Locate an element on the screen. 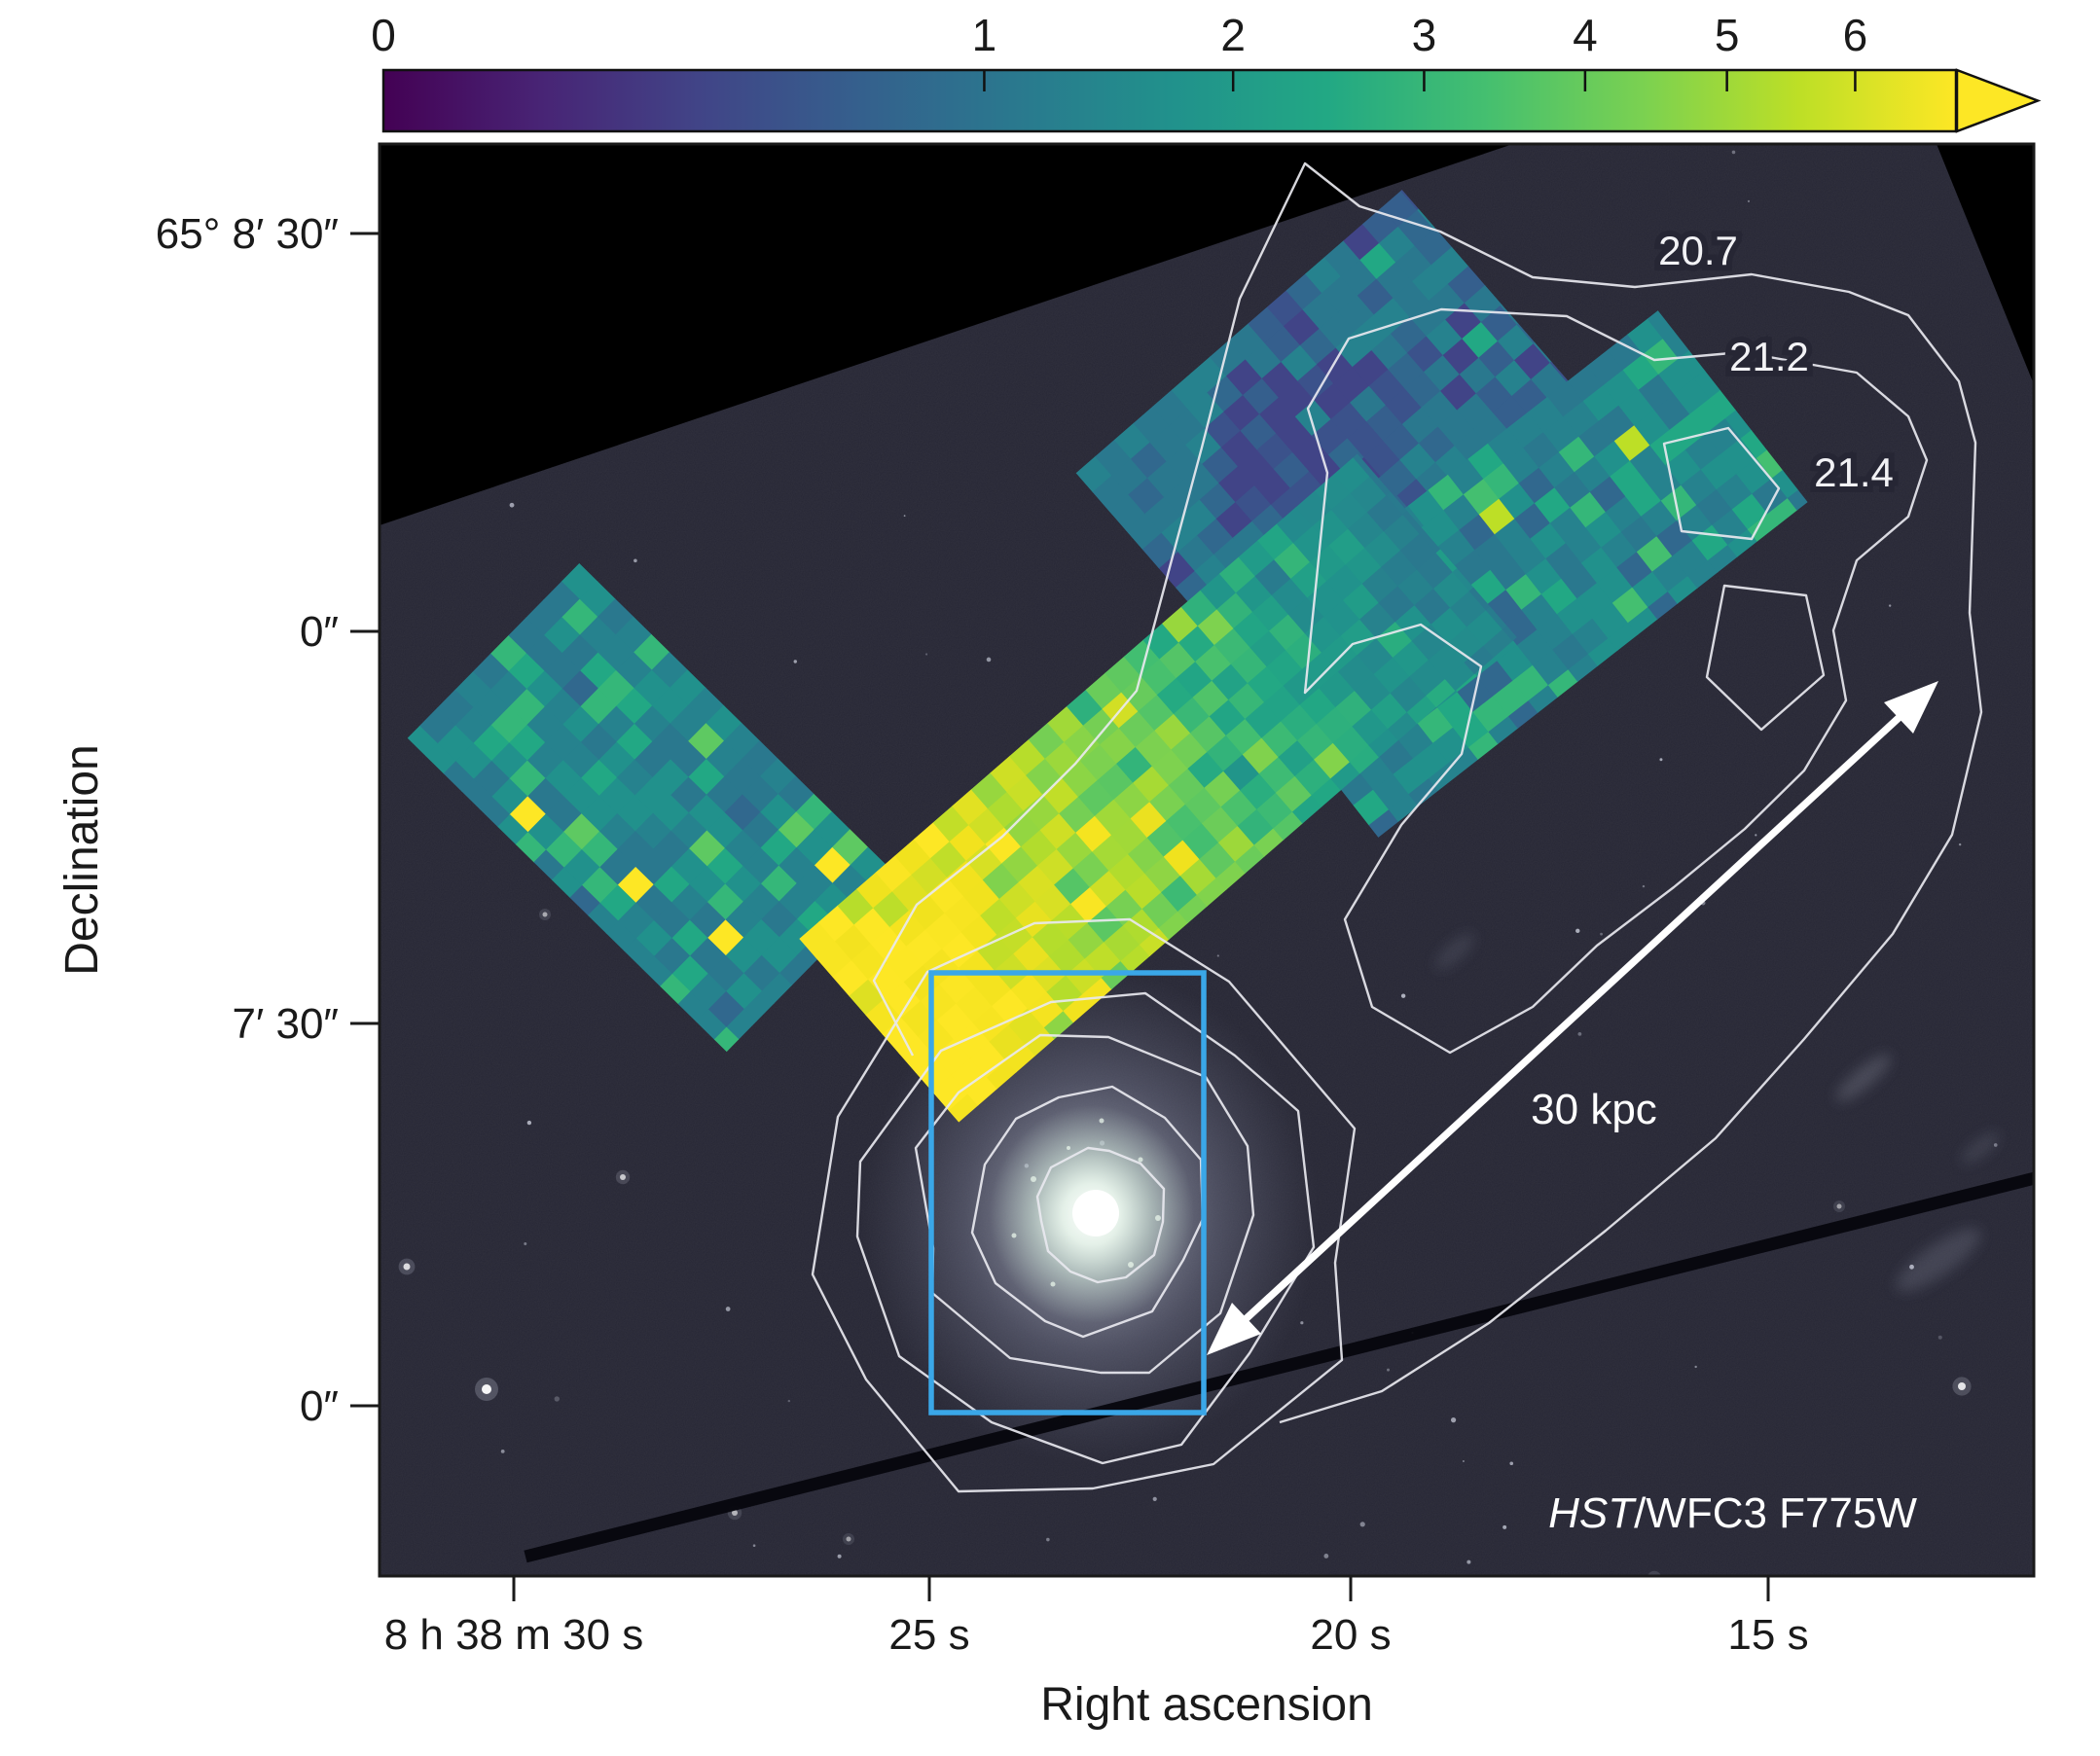 This screenshot has width=2100, height=1756. scale-label: 30 kpc is located at coordinates (1594, 1109).